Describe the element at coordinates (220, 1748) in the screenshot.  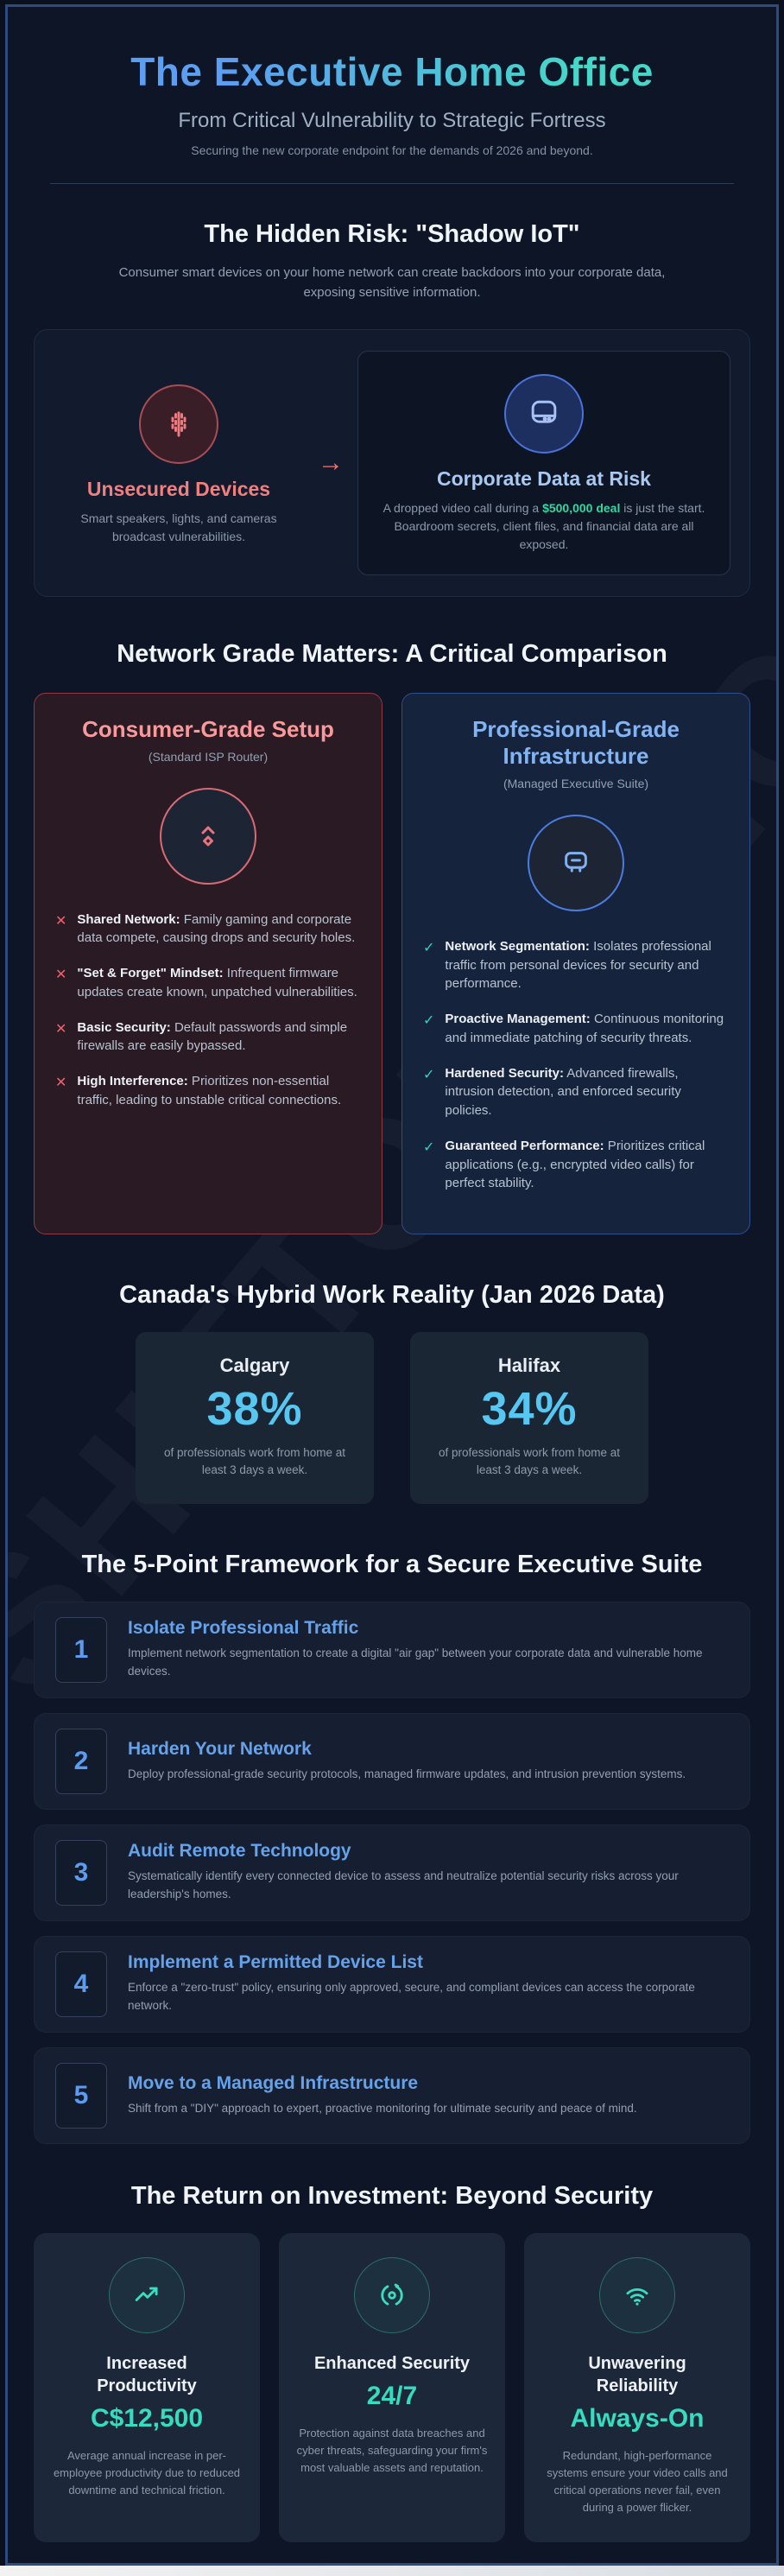
I see `step-title: Harden Your Network` at that location.